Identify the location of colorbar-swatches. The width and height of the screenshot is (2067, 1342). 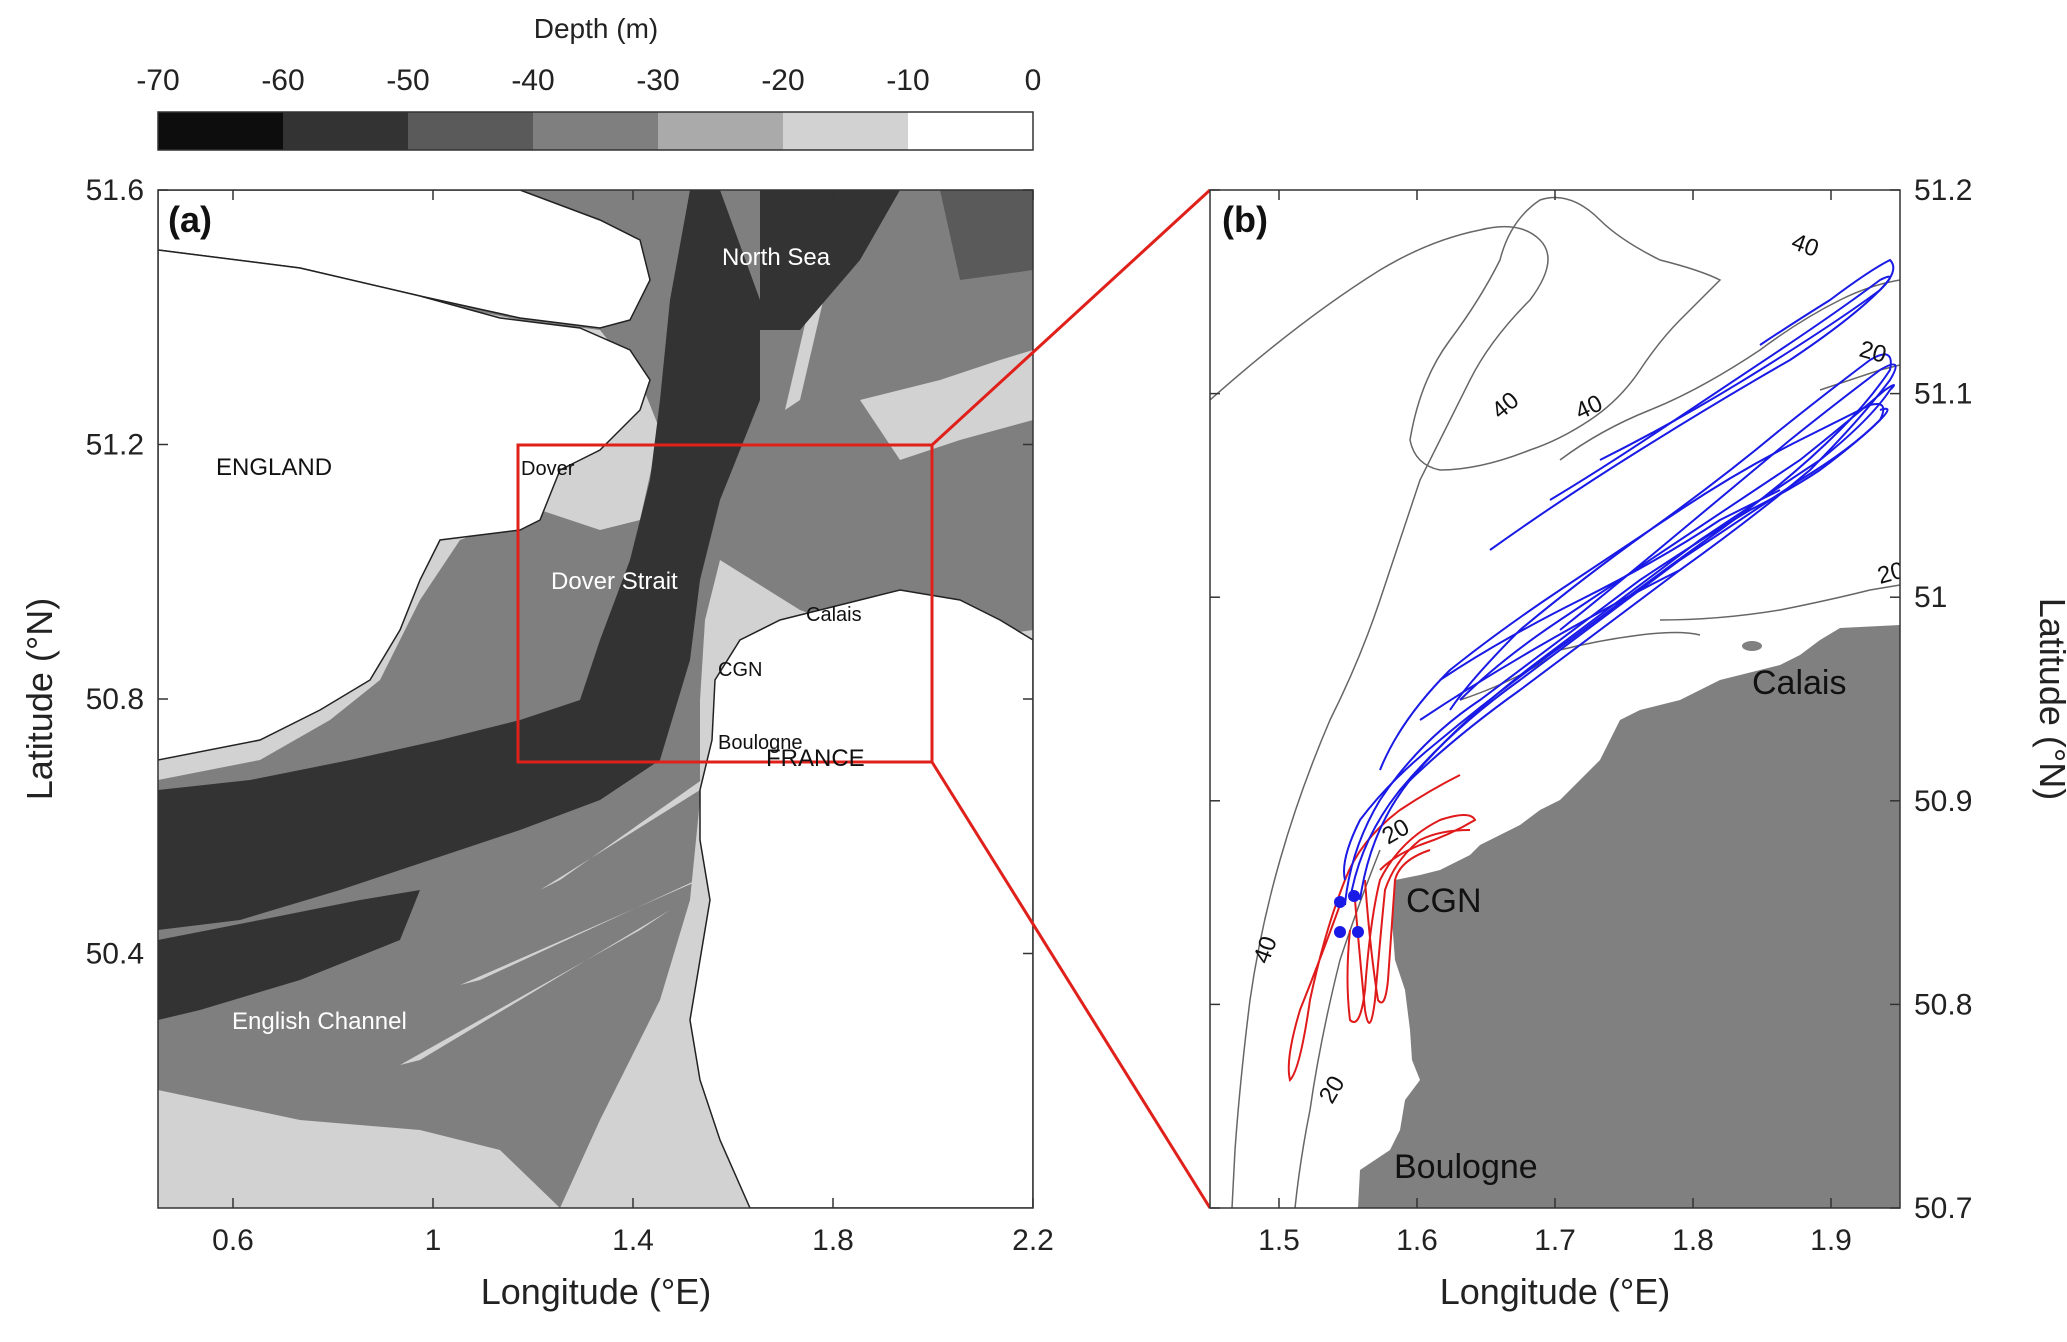
(596, 131).